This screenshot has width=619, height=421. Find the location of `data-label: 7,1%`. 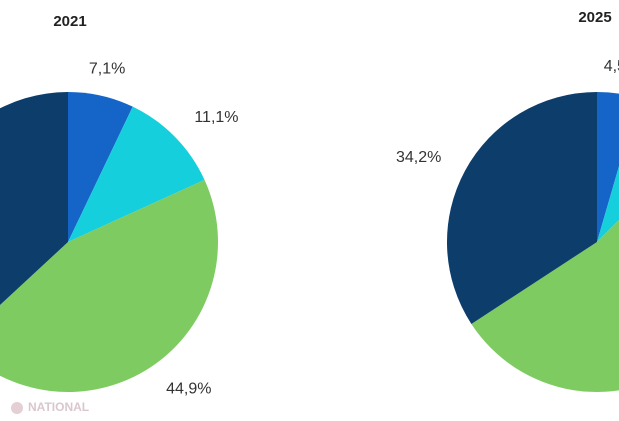

data-label: 7,1% is located at coordinates (107, 69).